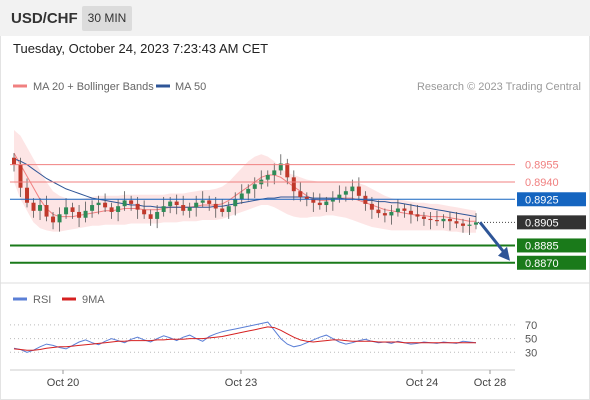 The width and height of the screenshot is (590, 400). I want to click on ma20-legend-label: MA 20 + Bollinger Bands, so click(93, 87).